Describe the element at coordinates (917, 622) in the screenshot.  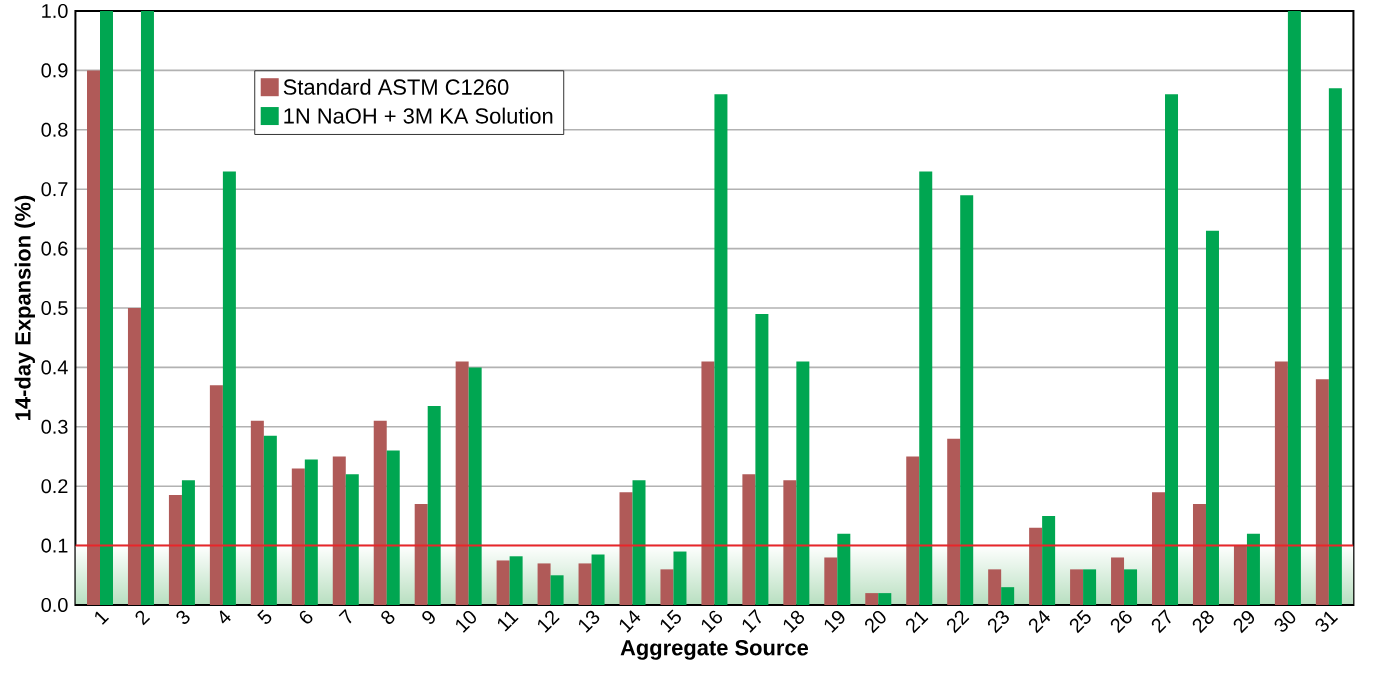
I see `x-tick-label: 21` at that location.